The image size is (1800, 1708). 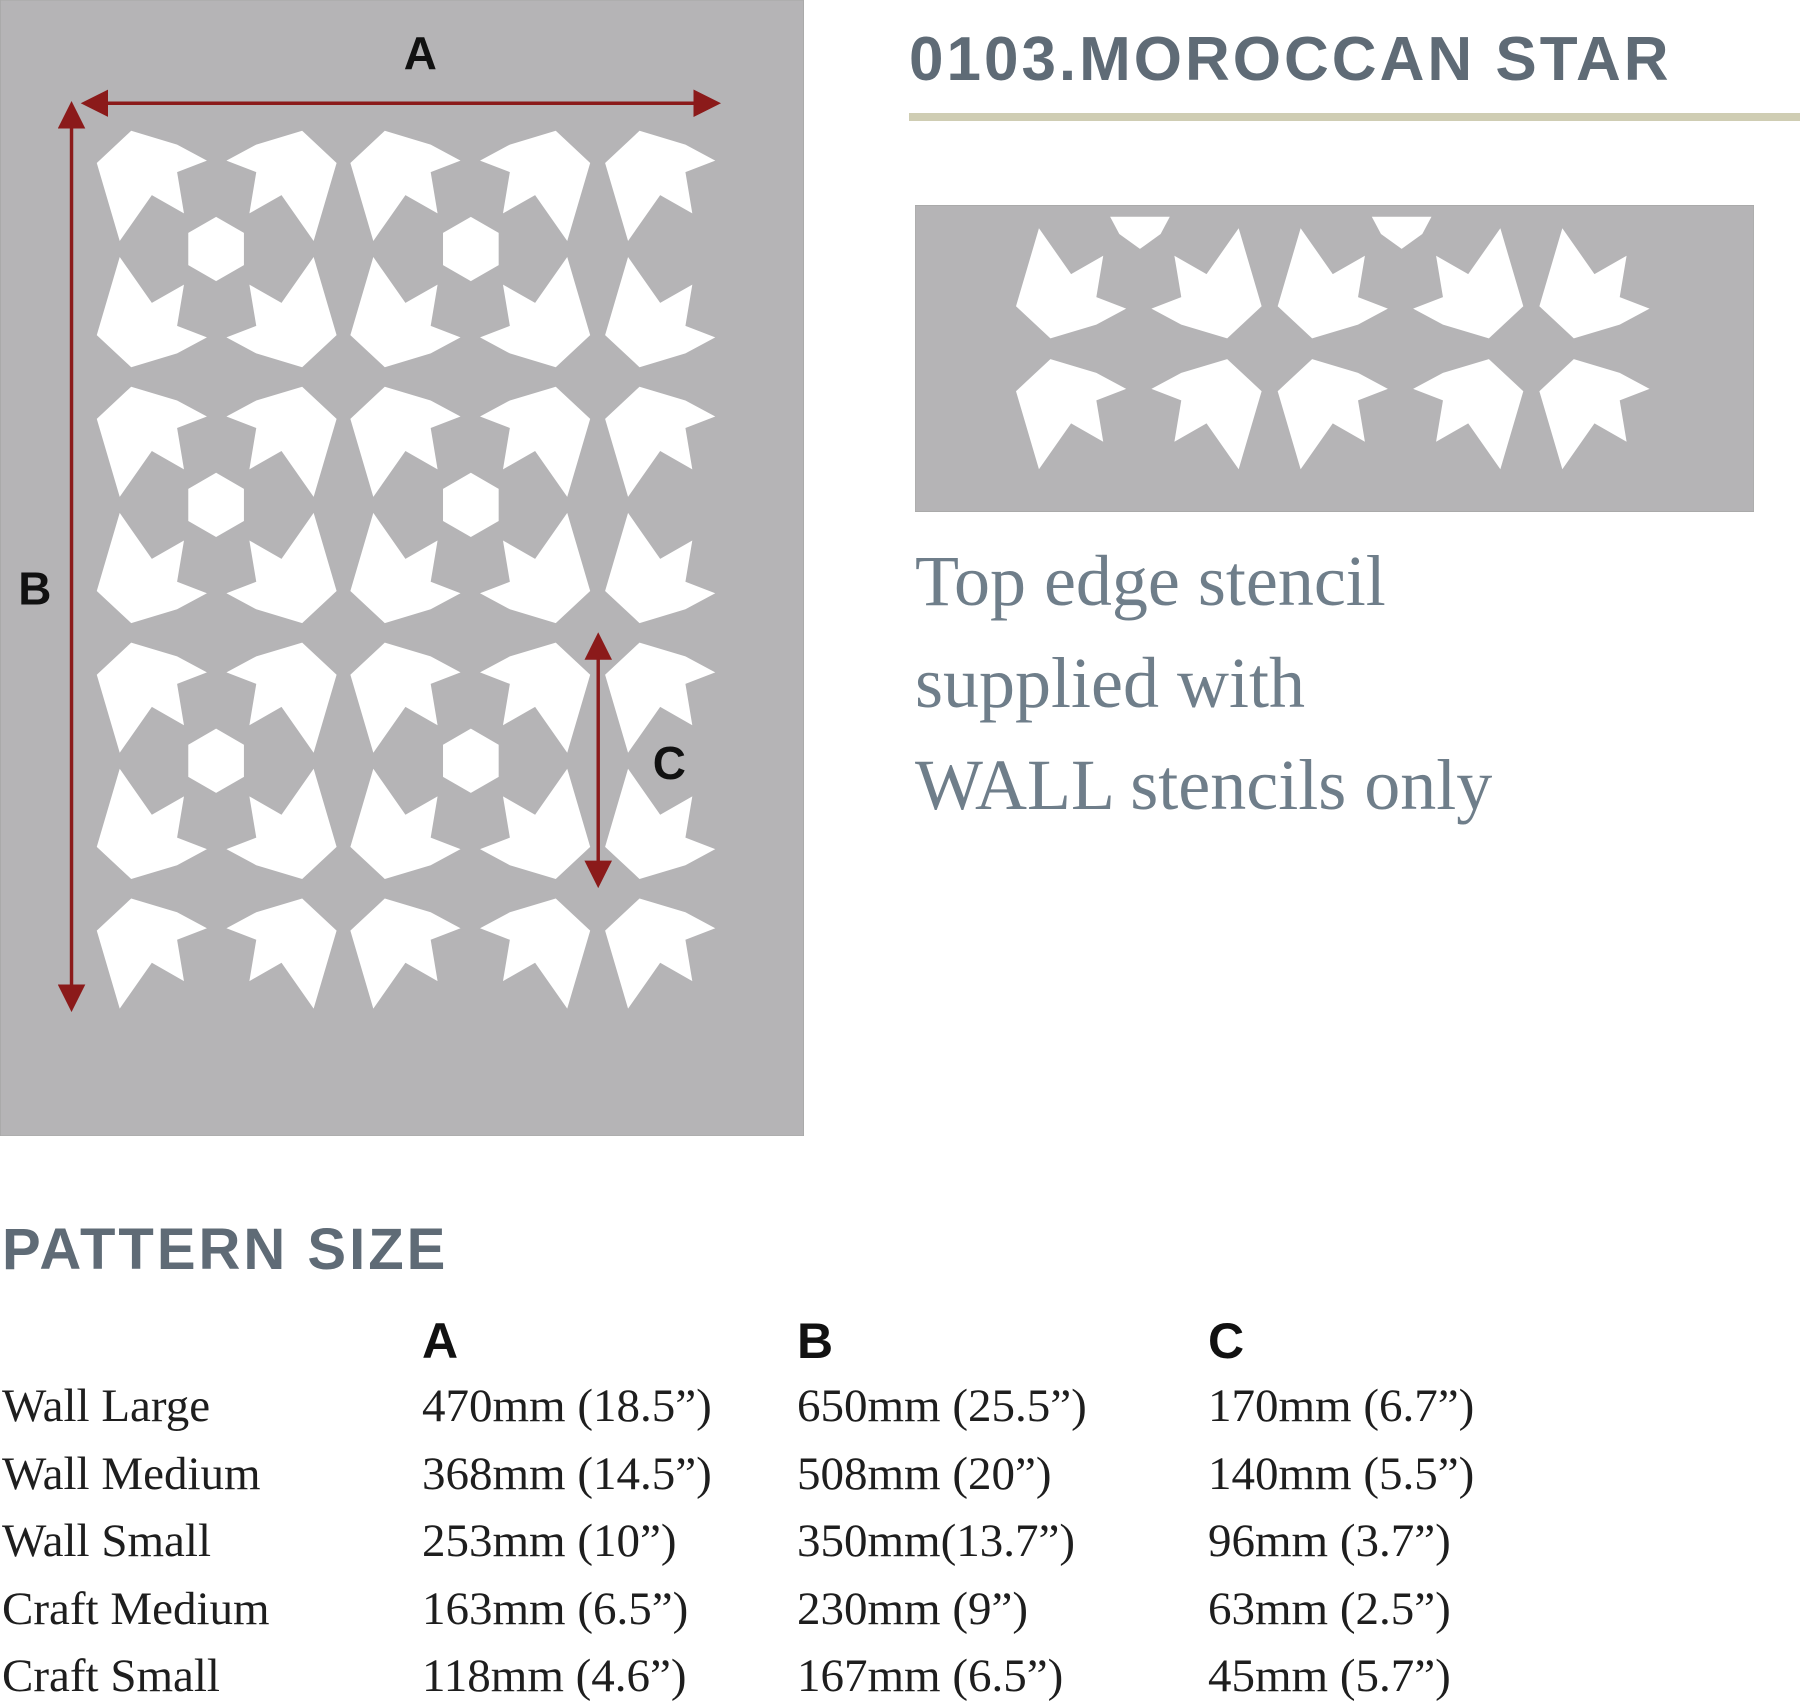 I want to click on size-cell: 508mm (20”), so click(x=924, y=1473).